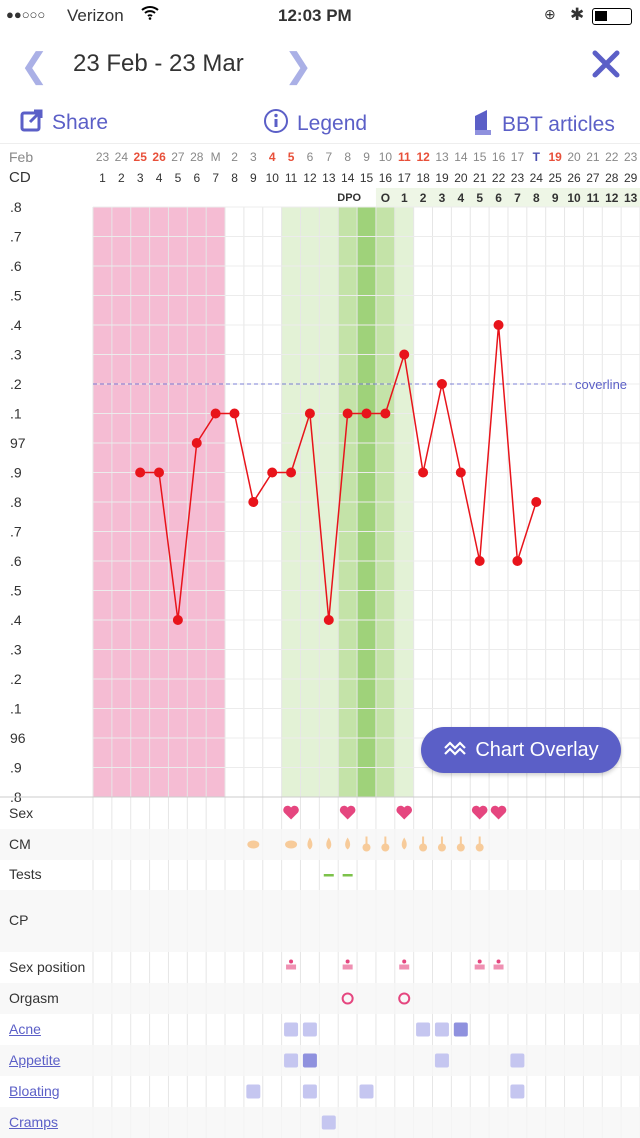  I want to click on legend-button: Legend, so click(315, 124).